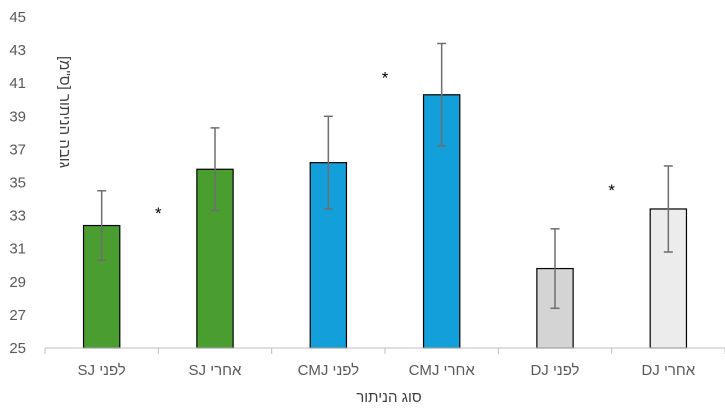  What do you see at coordinates (17, 116) in the screenshot?
I see `y-tick-label: 39` at bounding box center [17, 116].